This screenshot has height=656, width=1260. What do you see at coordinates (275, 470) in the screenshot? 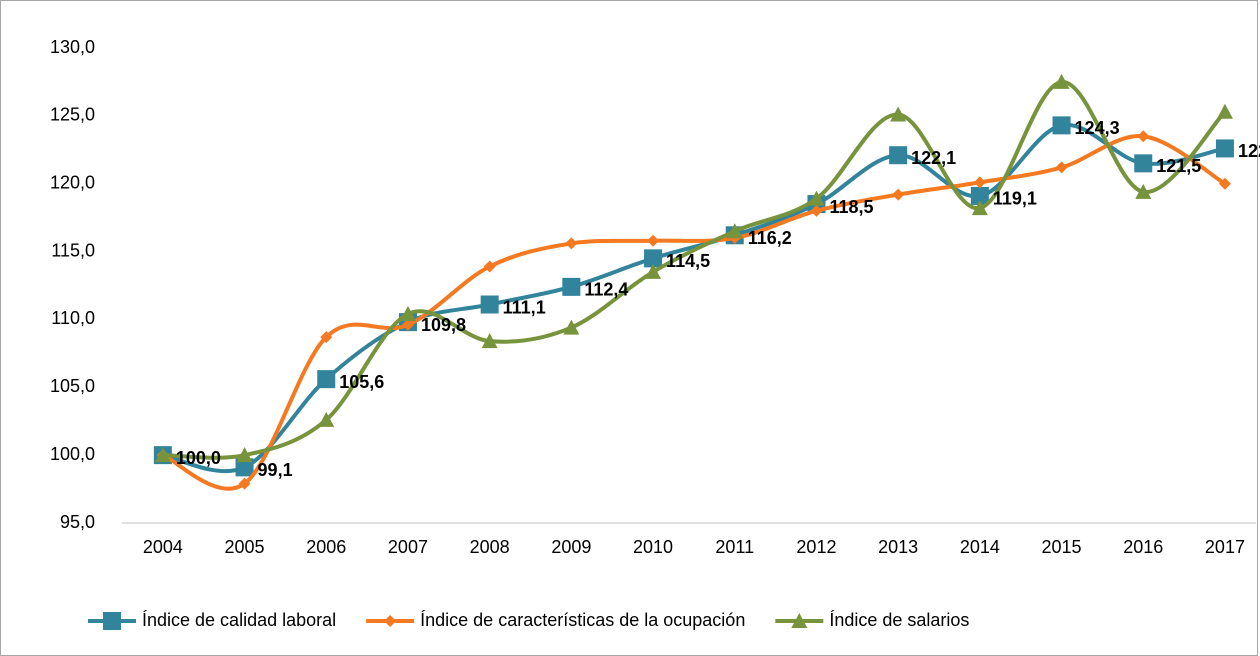
I see `data-label: 99,1` at bounding box center [275, 470].